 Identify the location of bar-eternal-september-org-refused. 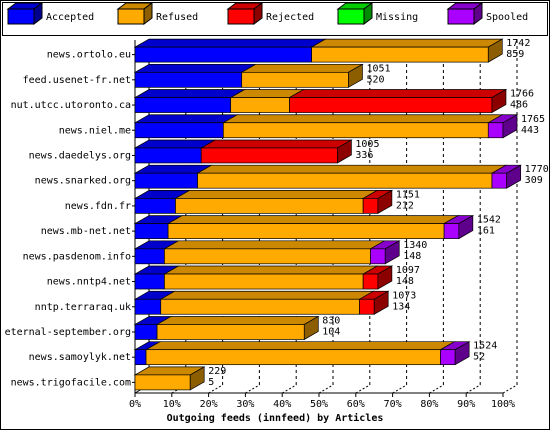
(230, 332).